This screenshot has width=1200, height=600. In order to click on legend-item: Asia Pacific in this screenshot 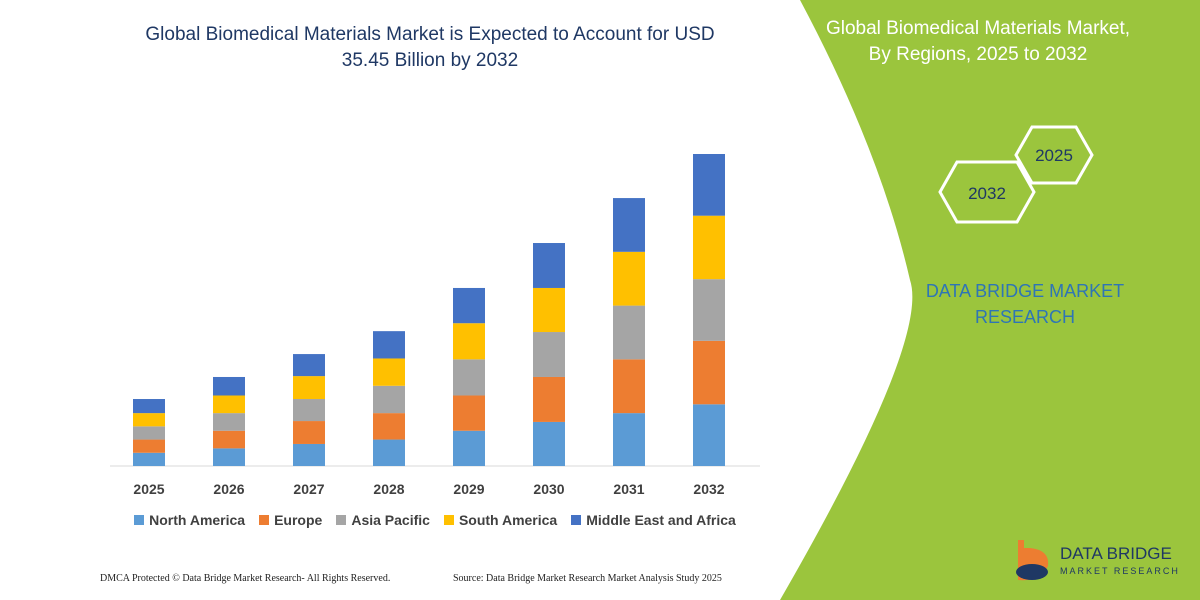, I will do `click(383, 520)`.